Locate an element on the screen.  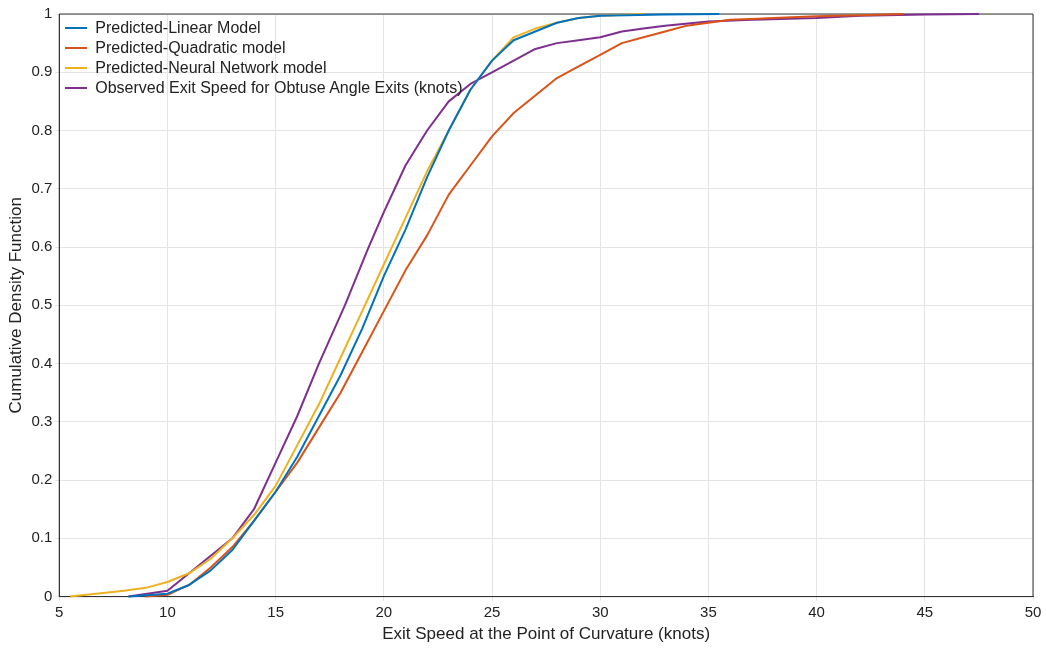
y-tick-label: 0.8 is located at coordinates (42, 129).